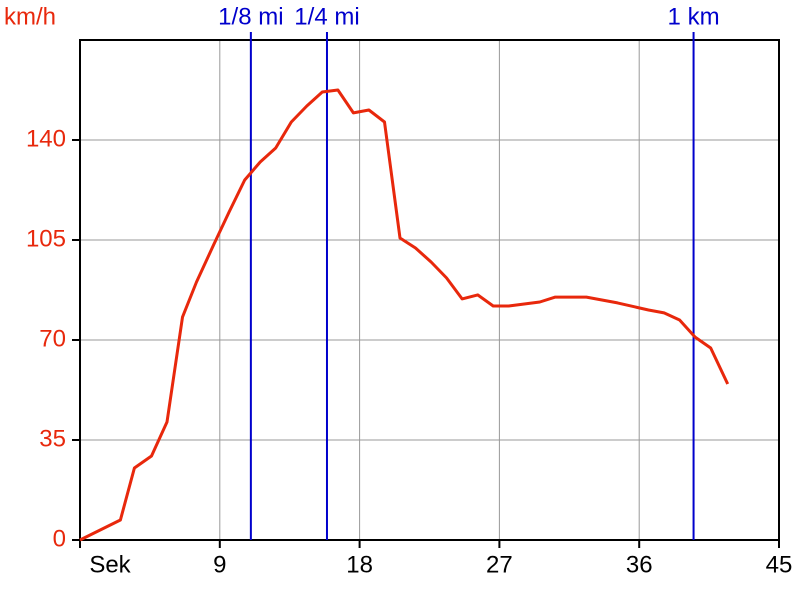 The width and height of the screenshot is (800, 600). I want to click on distance-marker-label: 1/4 mi, so click(326, 16).